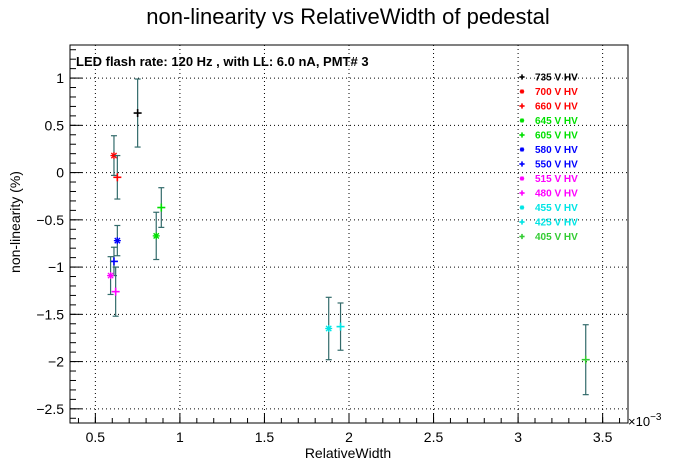 The width and height of the screenshot is (696, 472). What do you see at coordinates (56, 362) in the screenshot?
I see `y-tick-label: −2` at bounding box center [56, 362].